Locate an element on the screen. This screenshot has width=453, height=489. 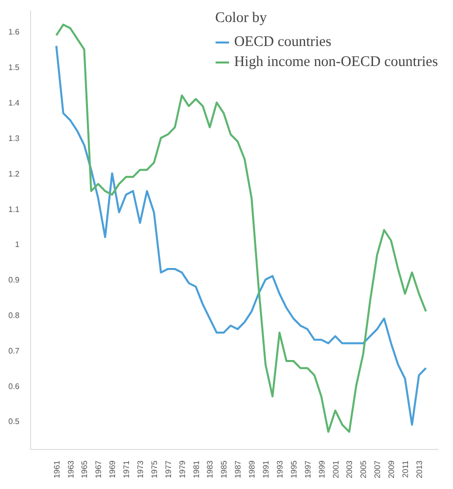
x-tick-label: 1985 is located at coordinates (224, 469).